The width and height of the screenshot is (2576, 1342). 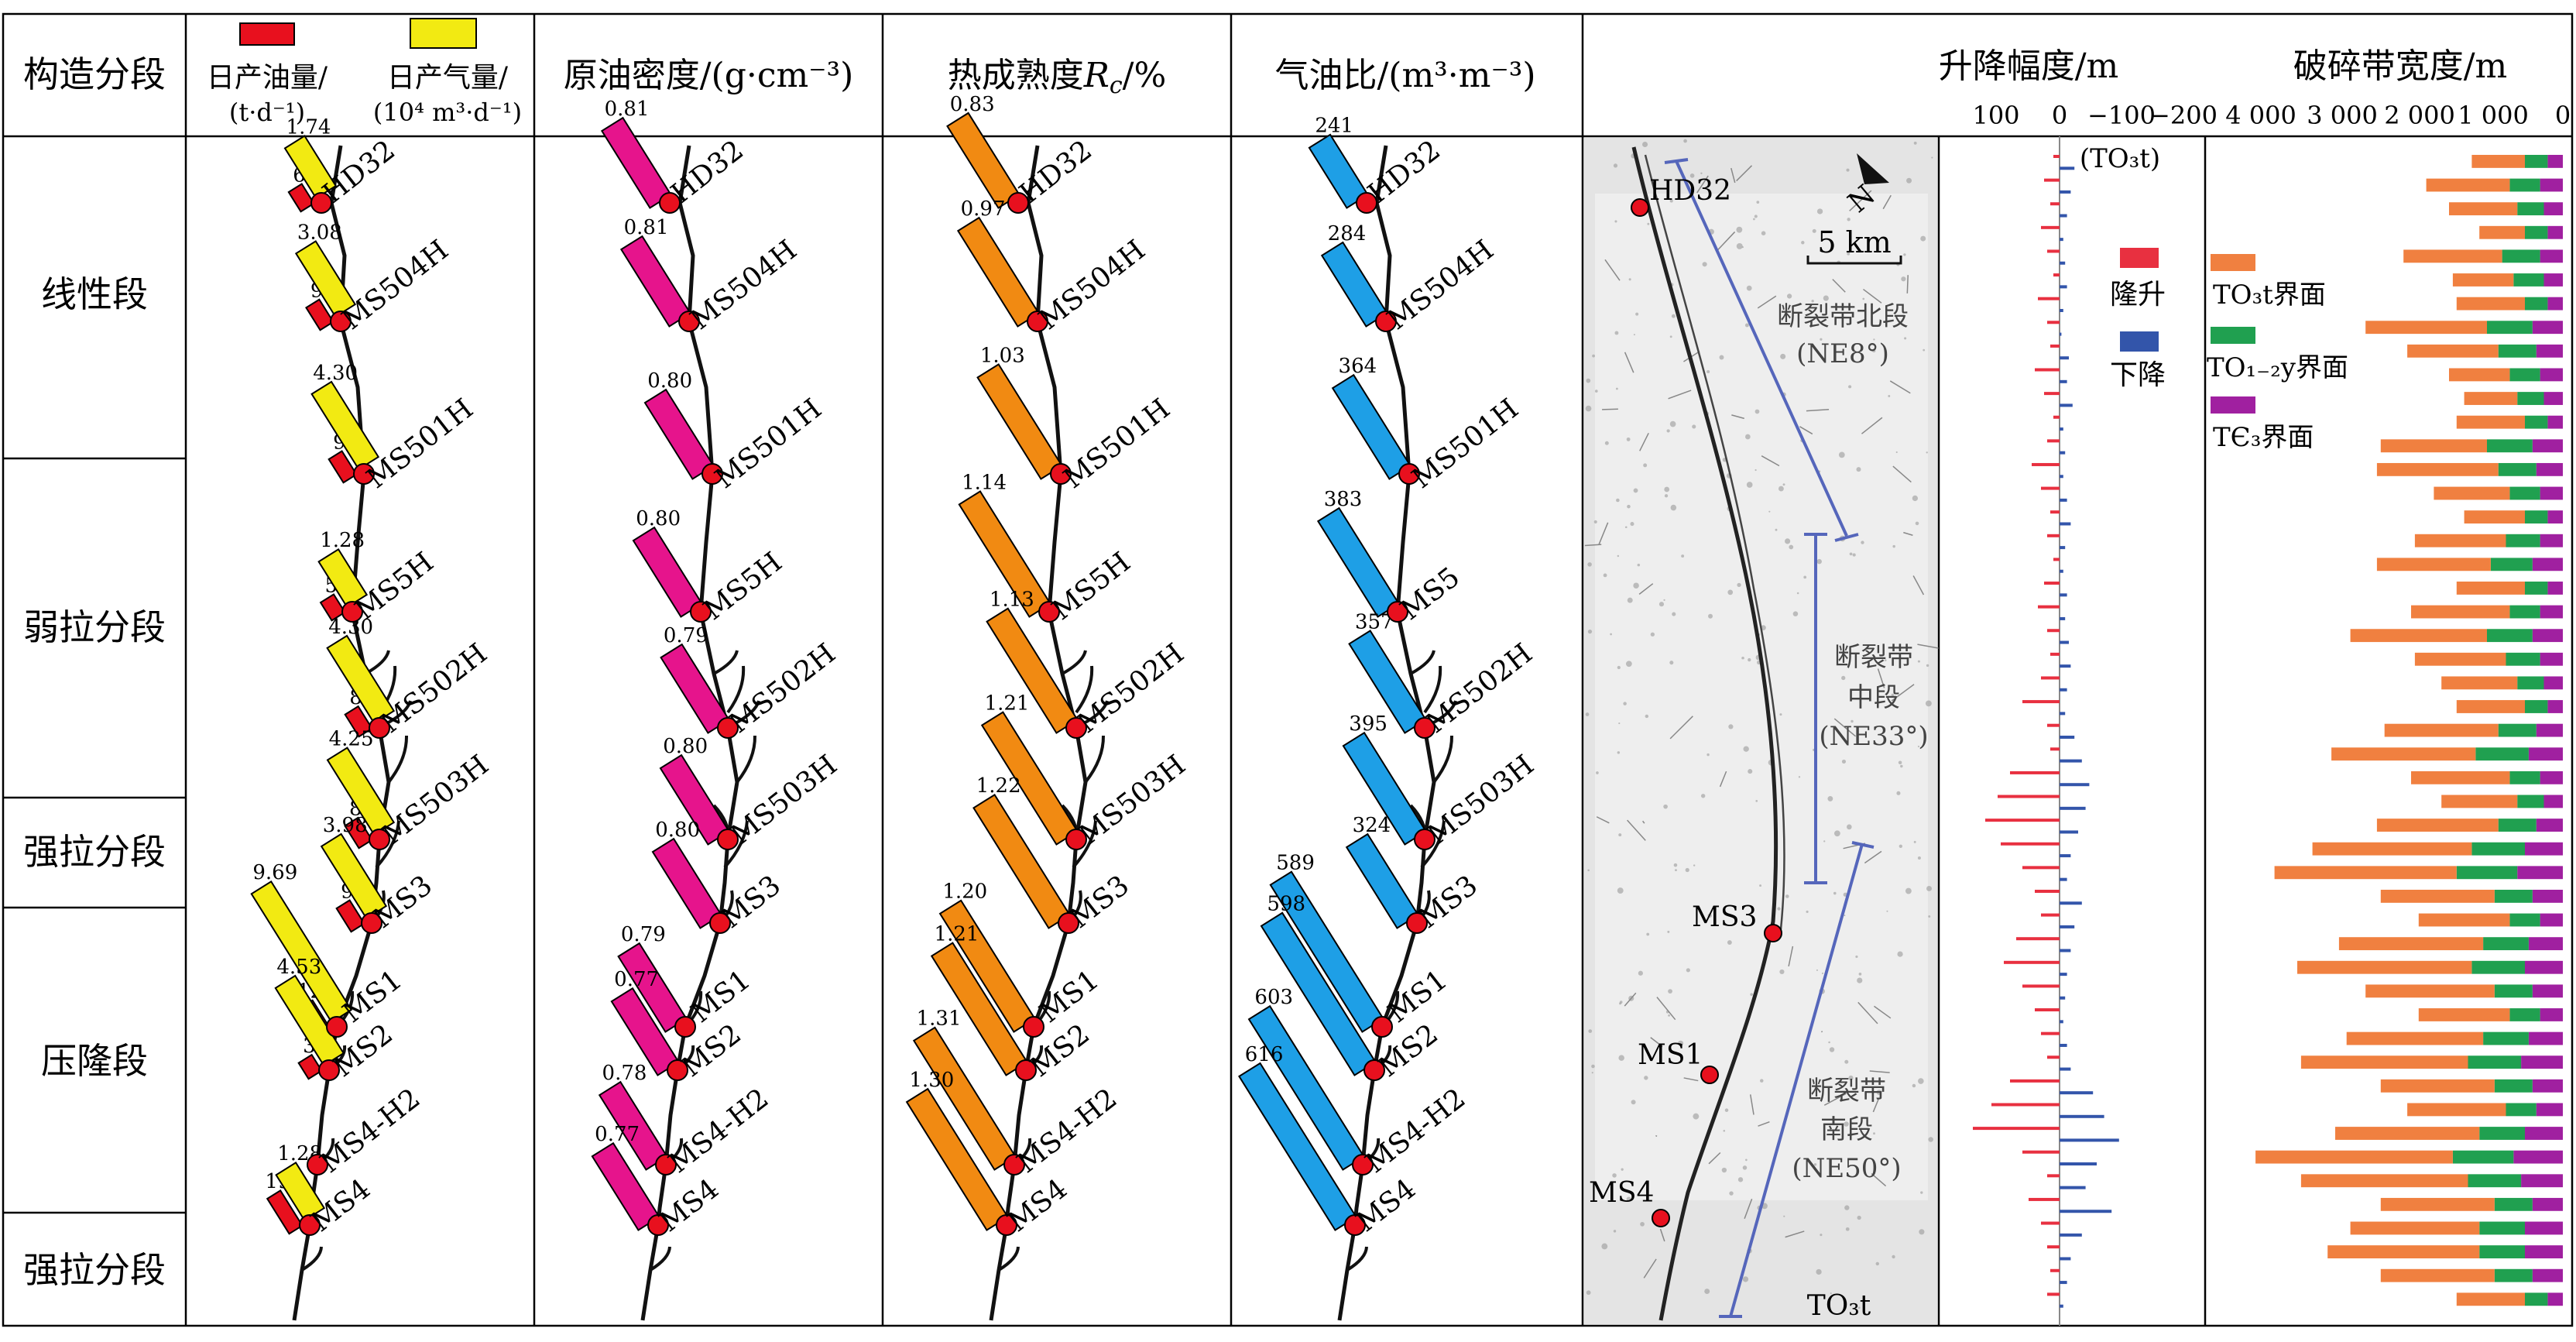 What do you see at coordinates (1021, 851) in the screenshot?
I see `maturity-bar-group: 1.22` at bounding box center [1021, 851].